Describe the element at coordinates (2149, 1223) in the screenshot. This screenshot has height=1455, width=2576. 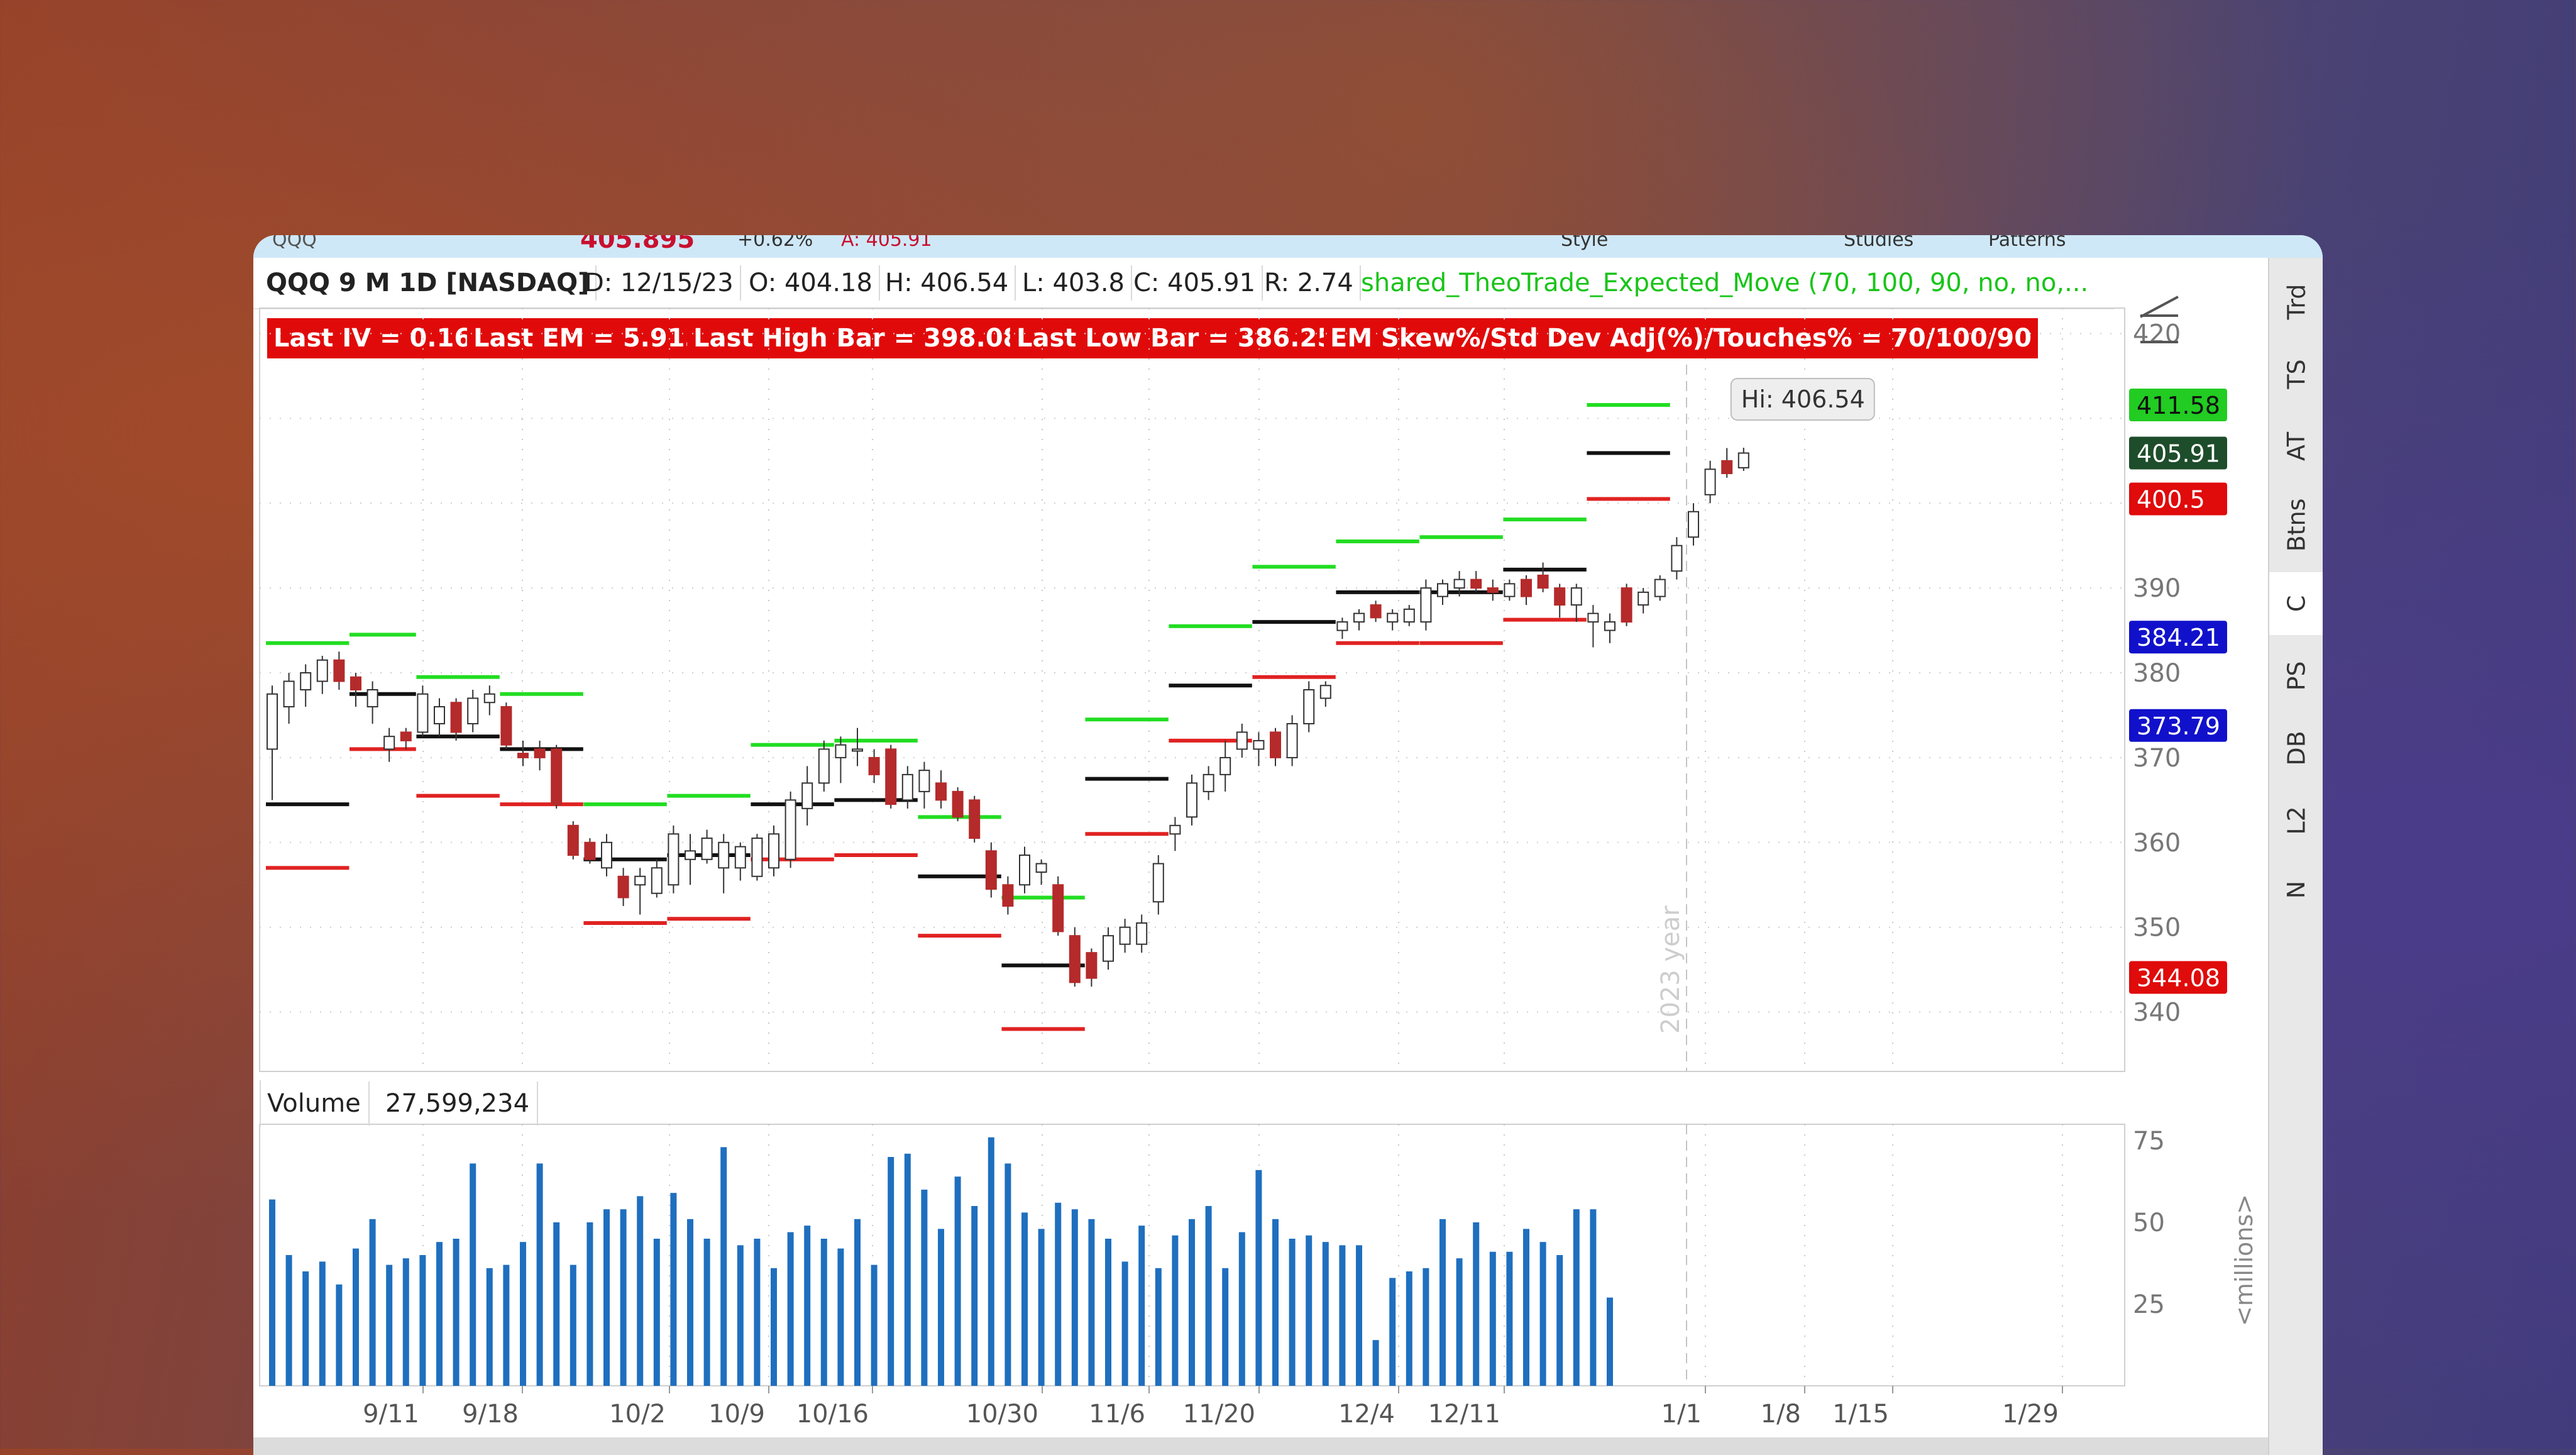
I see `volume-tick-label: 50` at that location.